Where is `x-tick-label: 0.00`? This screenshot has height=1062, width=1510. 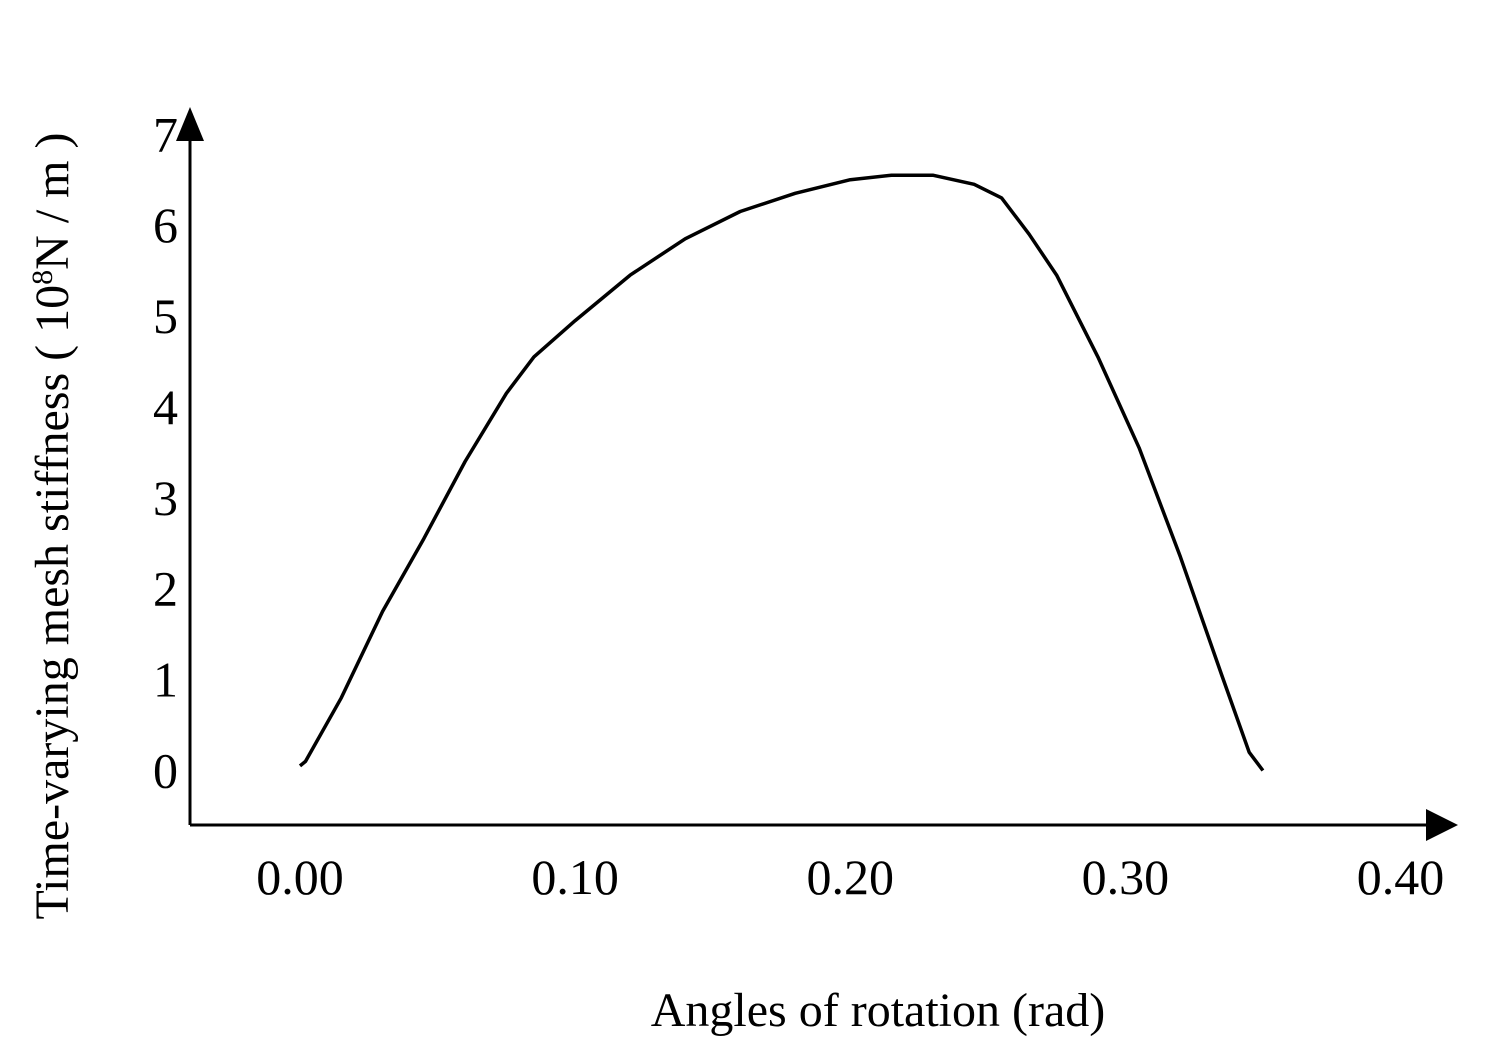
x-tick-label: 0.00 is located at coordinates (300, 877).